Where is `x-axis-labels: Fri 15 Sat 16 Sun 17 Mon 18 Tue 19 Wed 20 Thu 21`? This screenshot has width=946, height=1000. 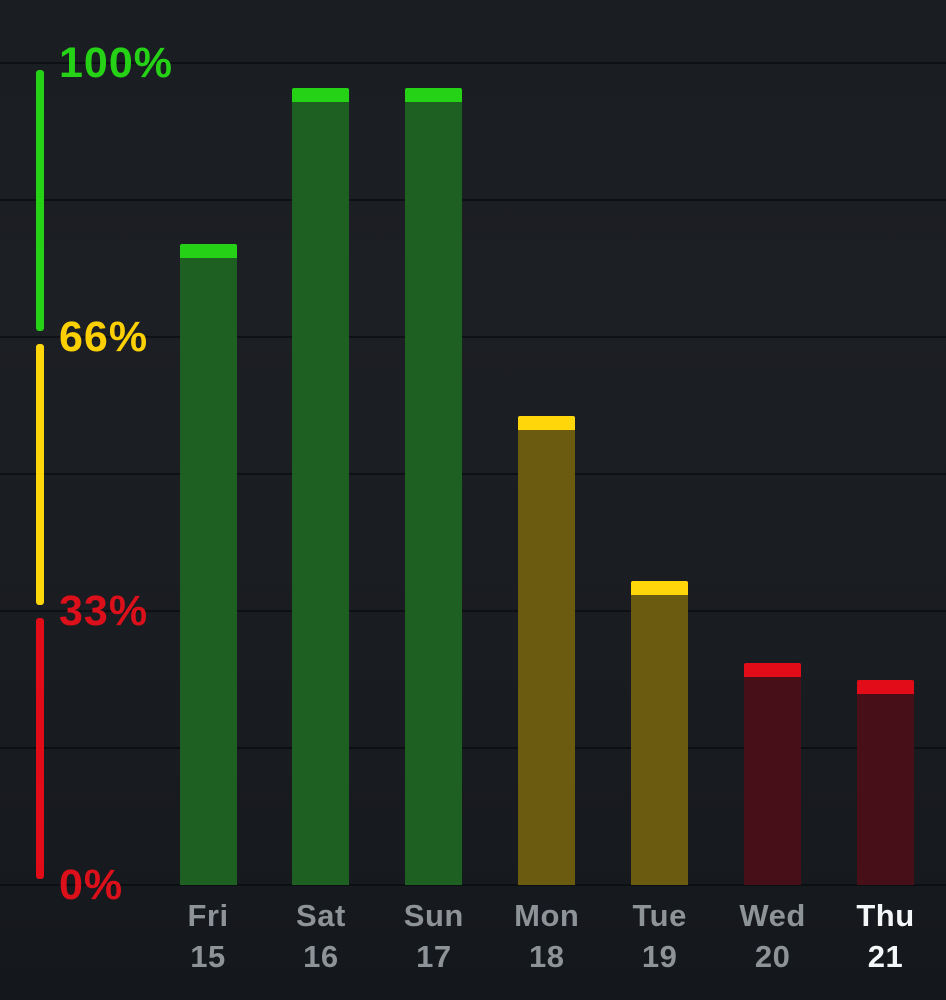 x-axis-labels: Fri 15 Sat 16 Sun 17 Mon 18 Tue 19 Wed 20 Thu 21 is located at coordinates (473, 942).